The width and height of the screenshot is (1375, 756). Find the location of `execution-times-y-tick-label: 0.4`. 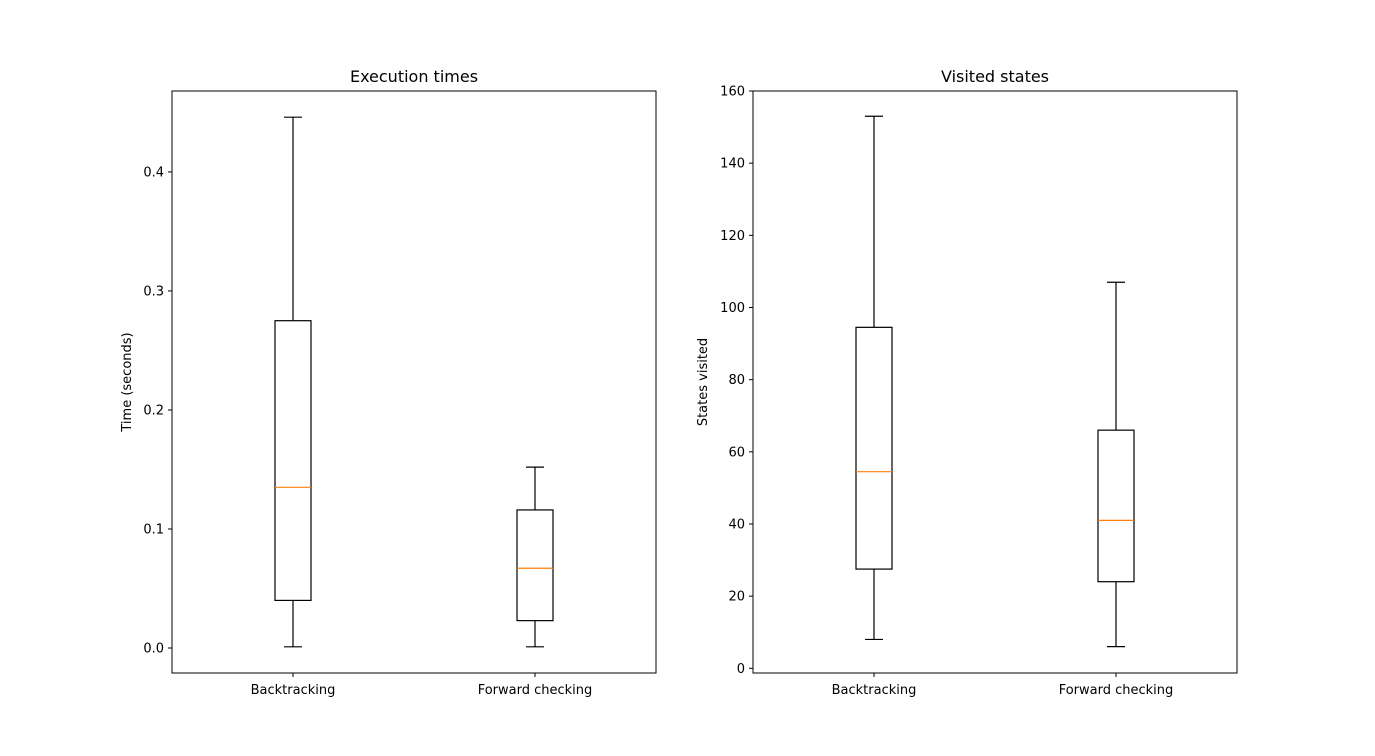

execution-times-y-tick-label: 0.4 is located at coordinates (153, 172).